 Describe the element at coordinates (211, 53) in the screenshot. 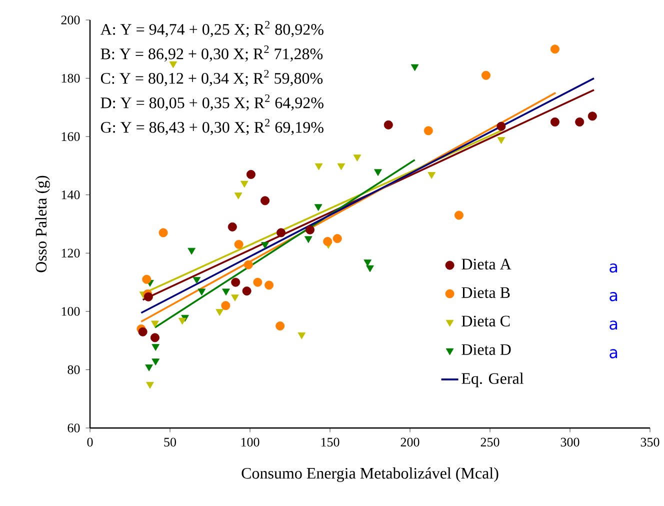

I see `annotation: B: Y = 86,92 + 0,30 X; R$^{2}$ 71,28%` at that location.